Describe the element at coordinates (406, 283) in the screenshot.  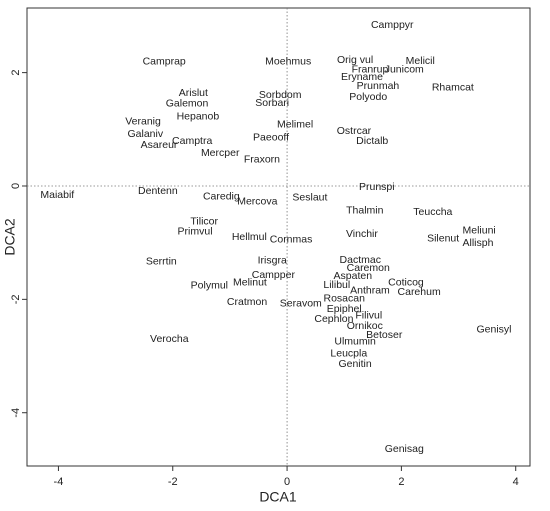
I see `point-label: Coticog` at that location.